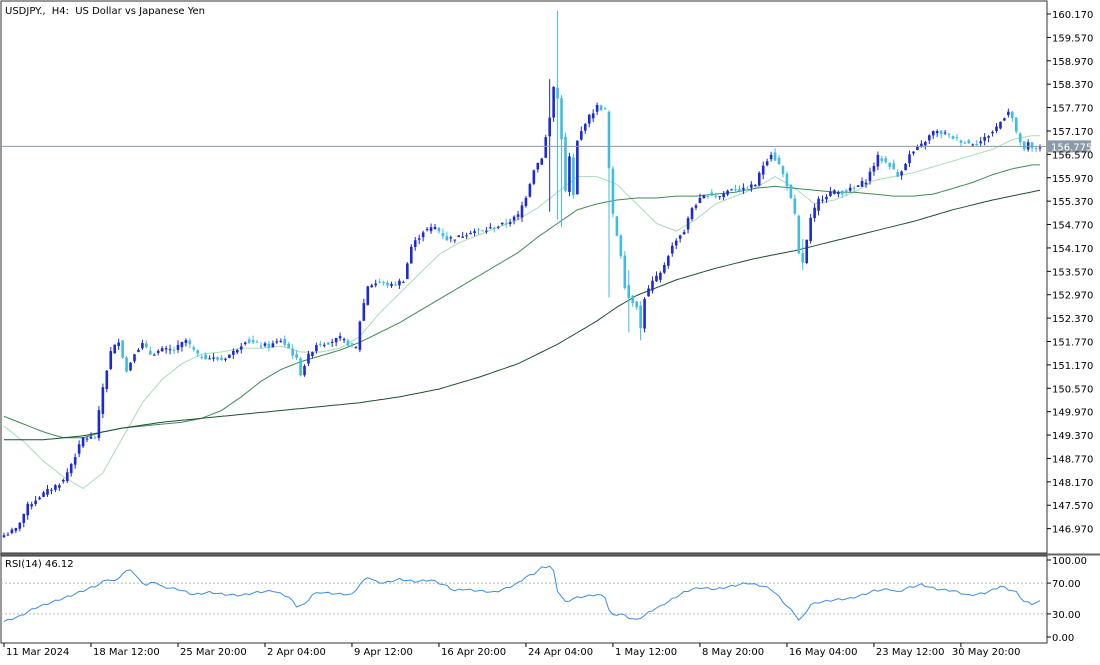 The image size is (1100, 665). I want to click on price-tick-label: 148.770, so click(1072, 459).